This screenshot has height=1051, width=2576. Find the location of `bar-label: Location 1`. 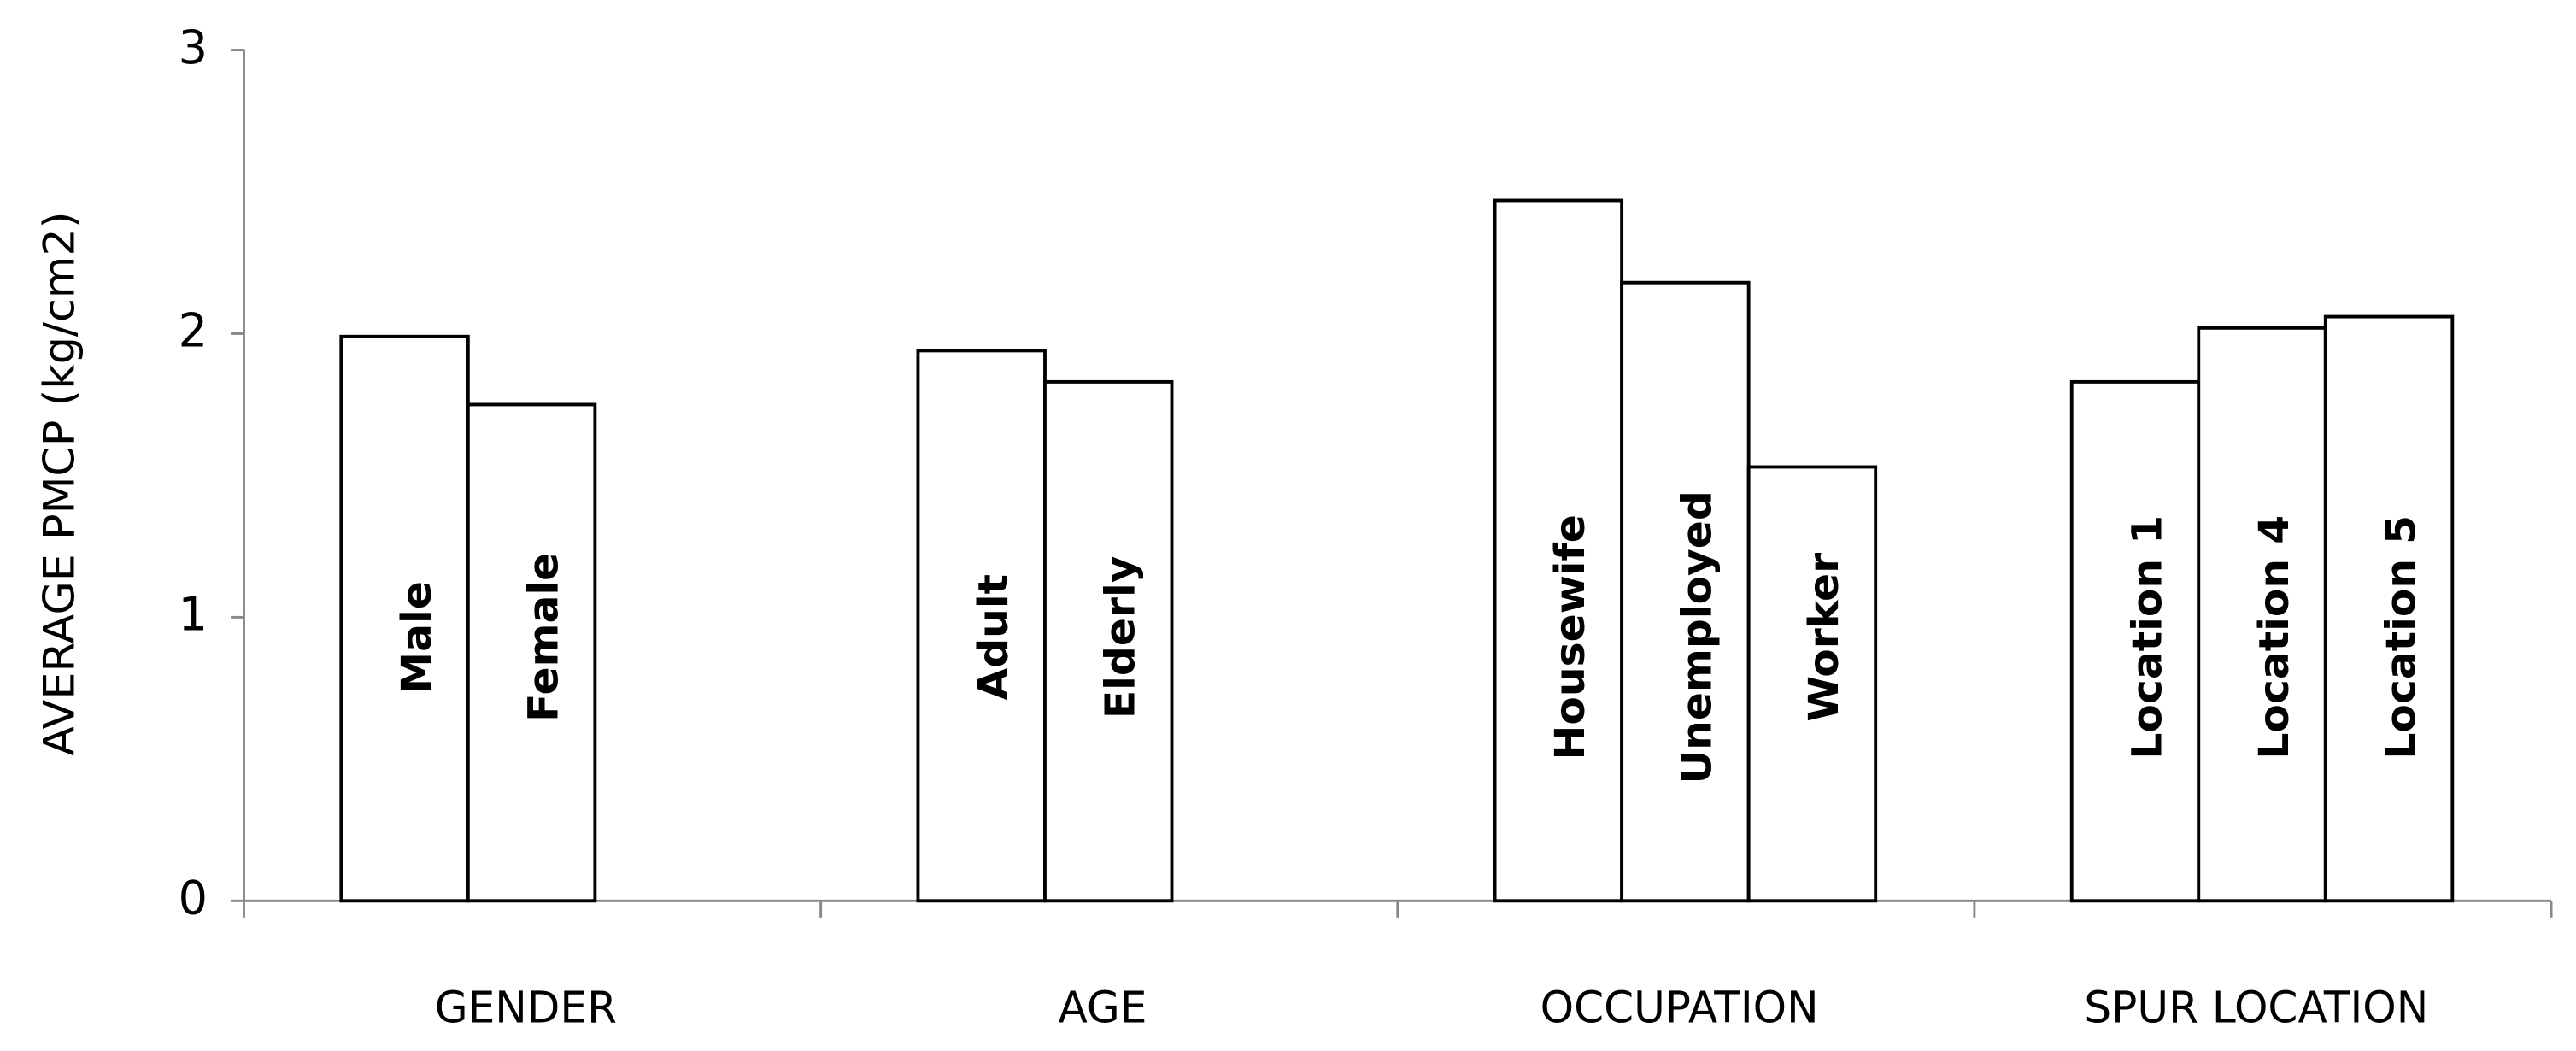

bar-label: Location 1 is located at coordinates (2148, 638).